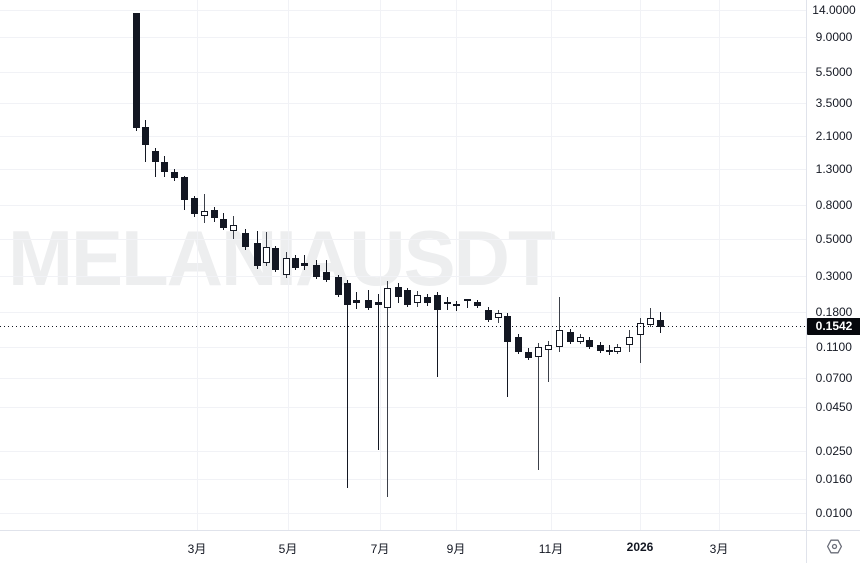 The width and height of the screenshot is (860, 563). Describe the element at coordinates (834, 407) in the screenshot. I see `price-axis-label: 0.0450` at that location.